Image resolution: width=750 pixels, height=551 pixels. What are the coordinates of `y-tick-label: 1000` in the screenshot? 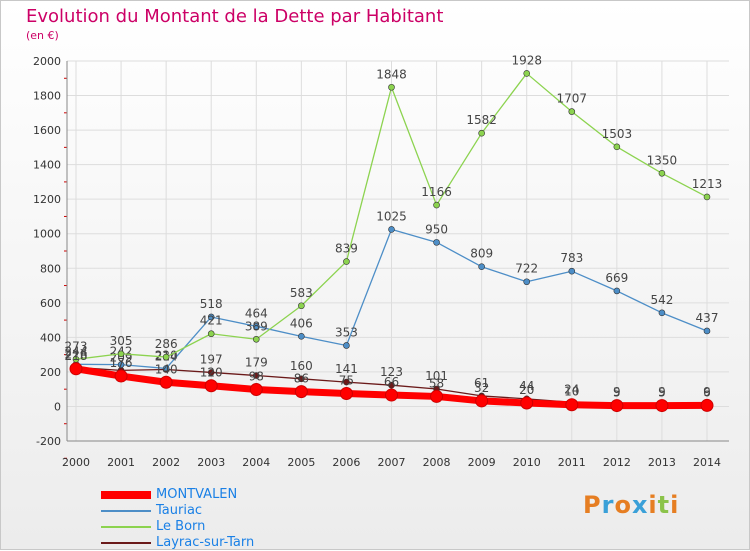 It's located at (47, 234).